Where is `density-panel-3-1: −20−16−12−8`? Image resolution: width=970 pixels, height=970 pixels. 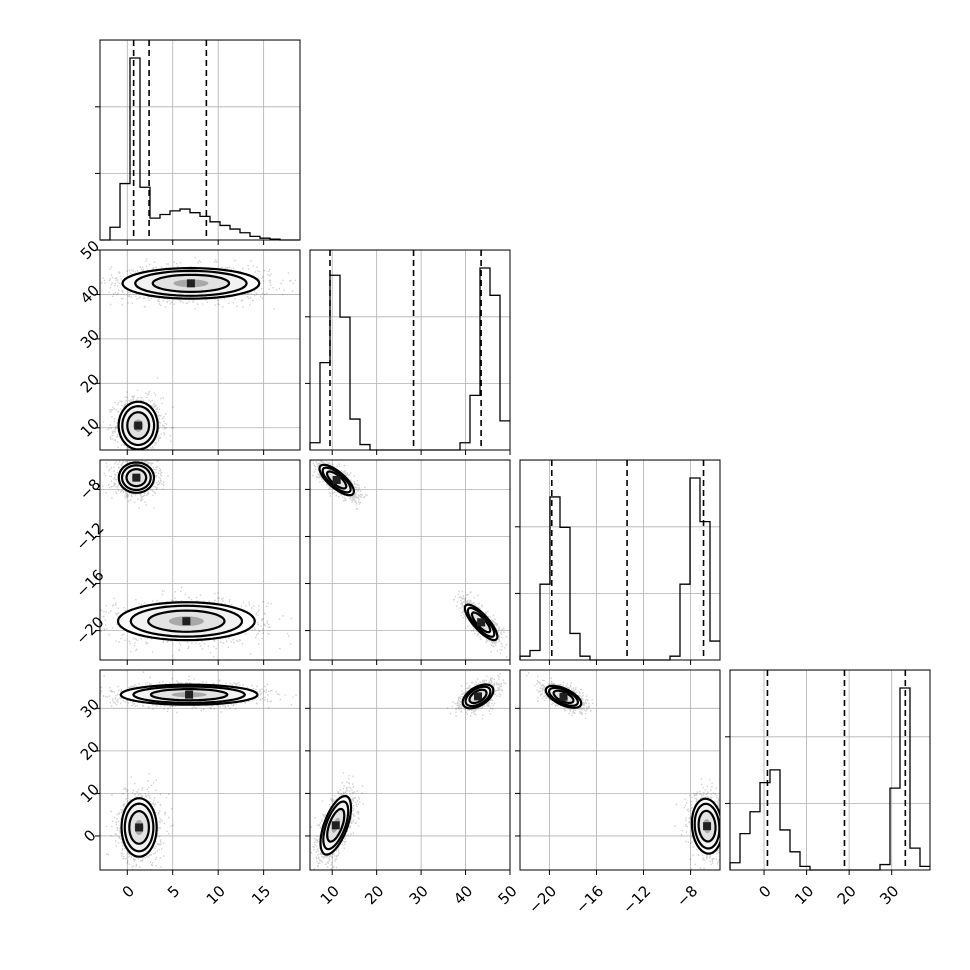
density-panel-3-1: −20−16−12−8 is located at coordinates (186, 562).